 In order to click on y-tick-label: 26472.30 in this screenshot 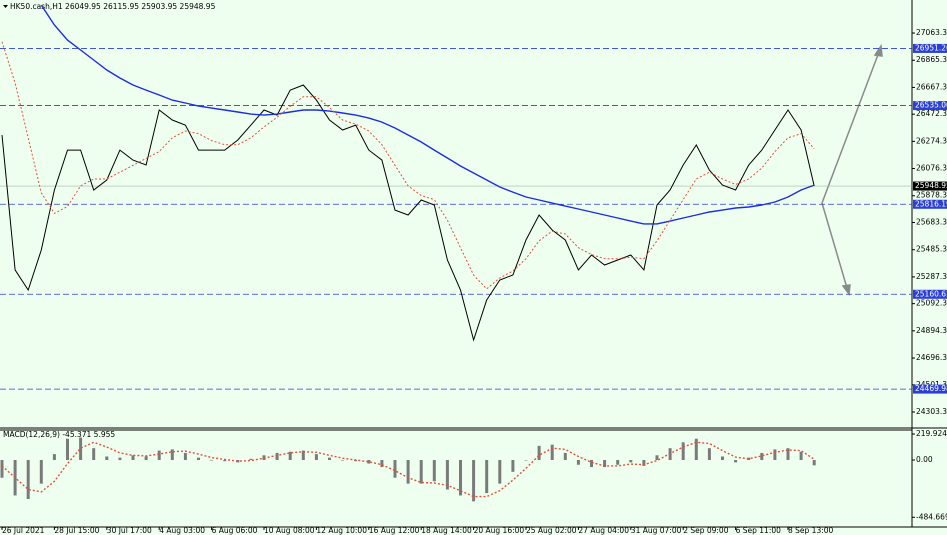, I will do `click(931, 113)`.